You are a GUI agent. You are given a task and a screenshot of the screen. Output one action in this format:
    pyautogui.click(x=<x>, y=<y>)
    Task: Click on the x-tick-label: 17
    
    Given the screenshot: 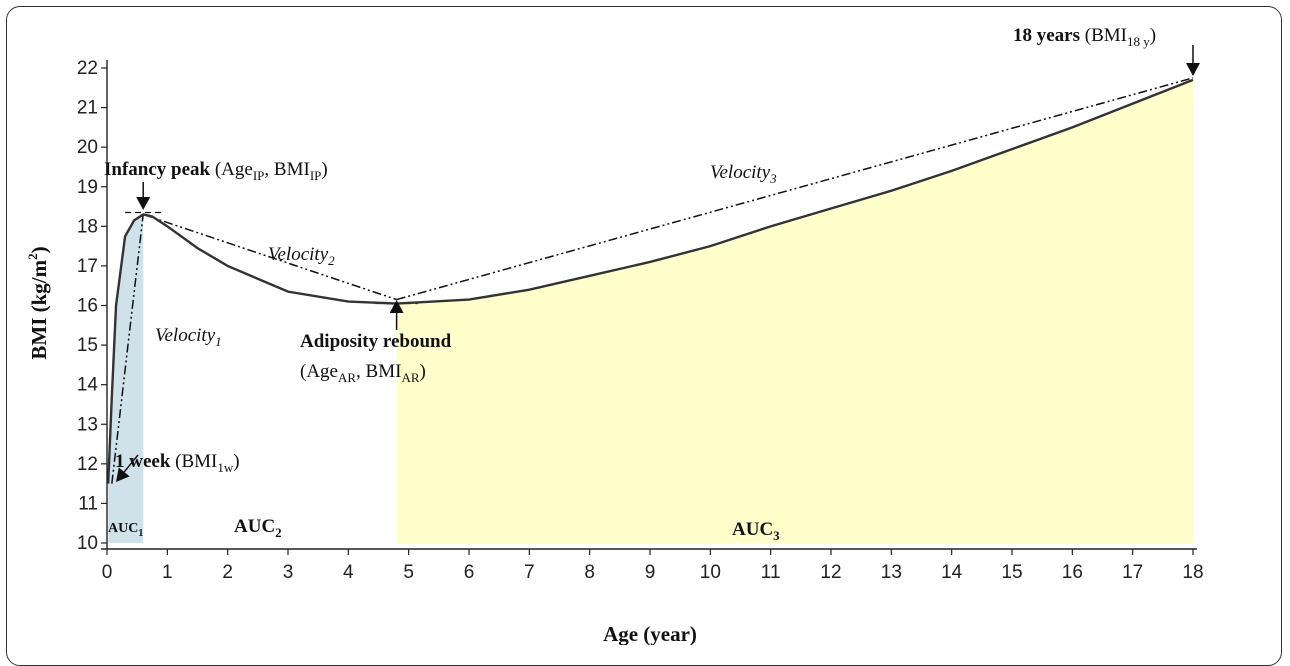 What is the action you would take?
    pyautogui.click(x=1132, y=572)
    